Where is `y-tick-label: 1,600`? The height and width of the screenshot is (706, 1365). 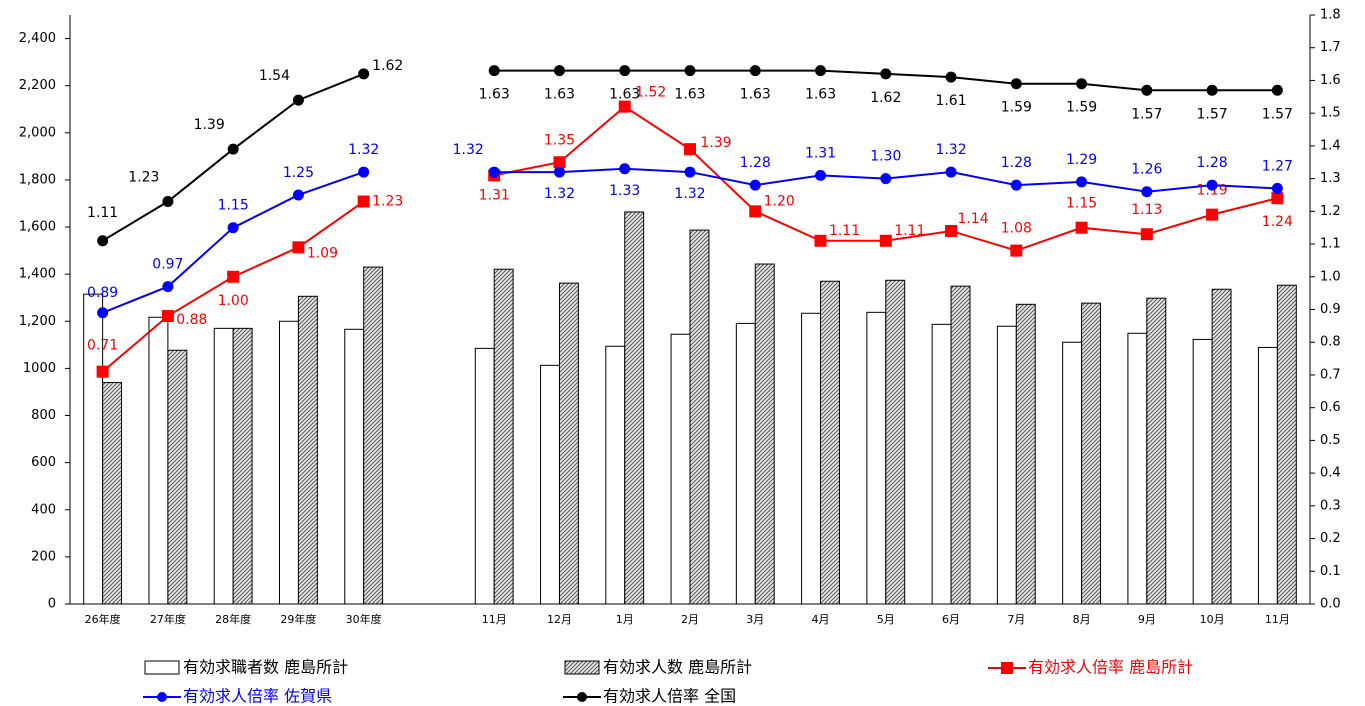 y-tick-label: 1,600 is located at coordinates (37, 227).